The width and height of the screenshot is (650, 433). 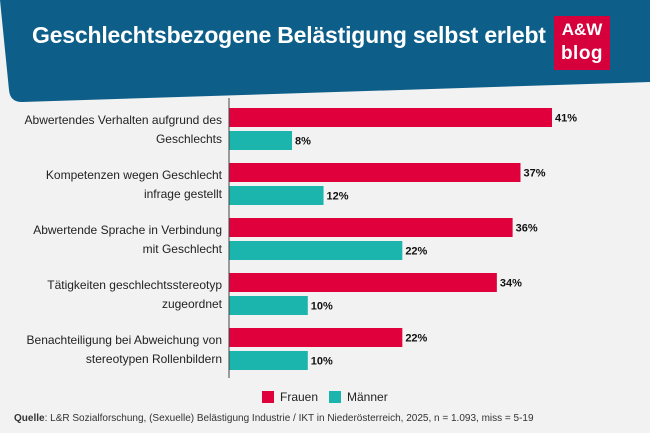 What do you see at coordinates (268, 397) in the screenshot?
I see `legend-swatch-frauen` at bounding box center [268, 397].